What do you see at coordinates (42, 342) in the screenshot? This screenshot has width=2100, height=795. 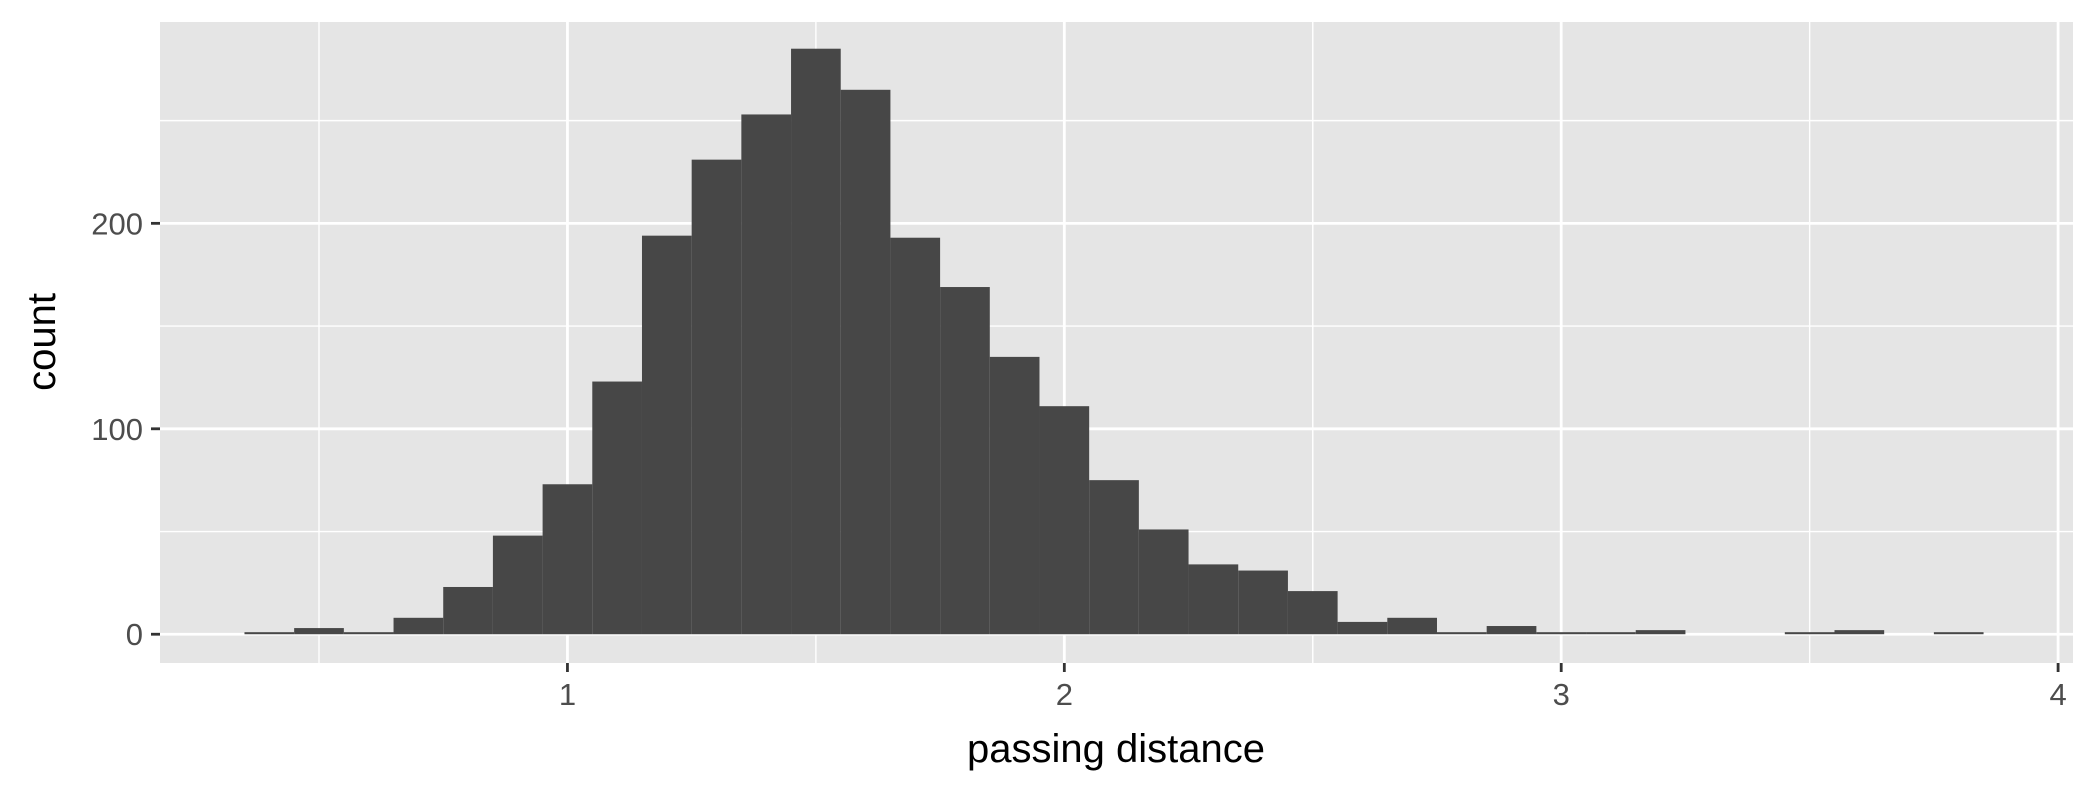 I see `y-axis-title: count` at bounding box center [42, 342].